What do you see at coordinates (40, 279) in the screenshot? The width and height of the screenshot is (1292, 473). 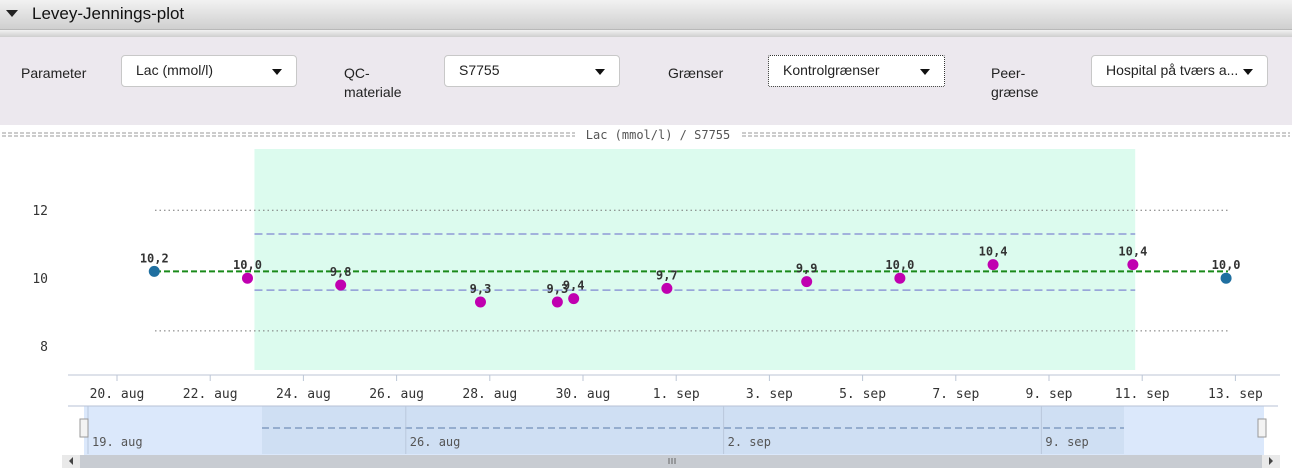 I see `y-tick-label: 10` at bounding box center [40, 279].